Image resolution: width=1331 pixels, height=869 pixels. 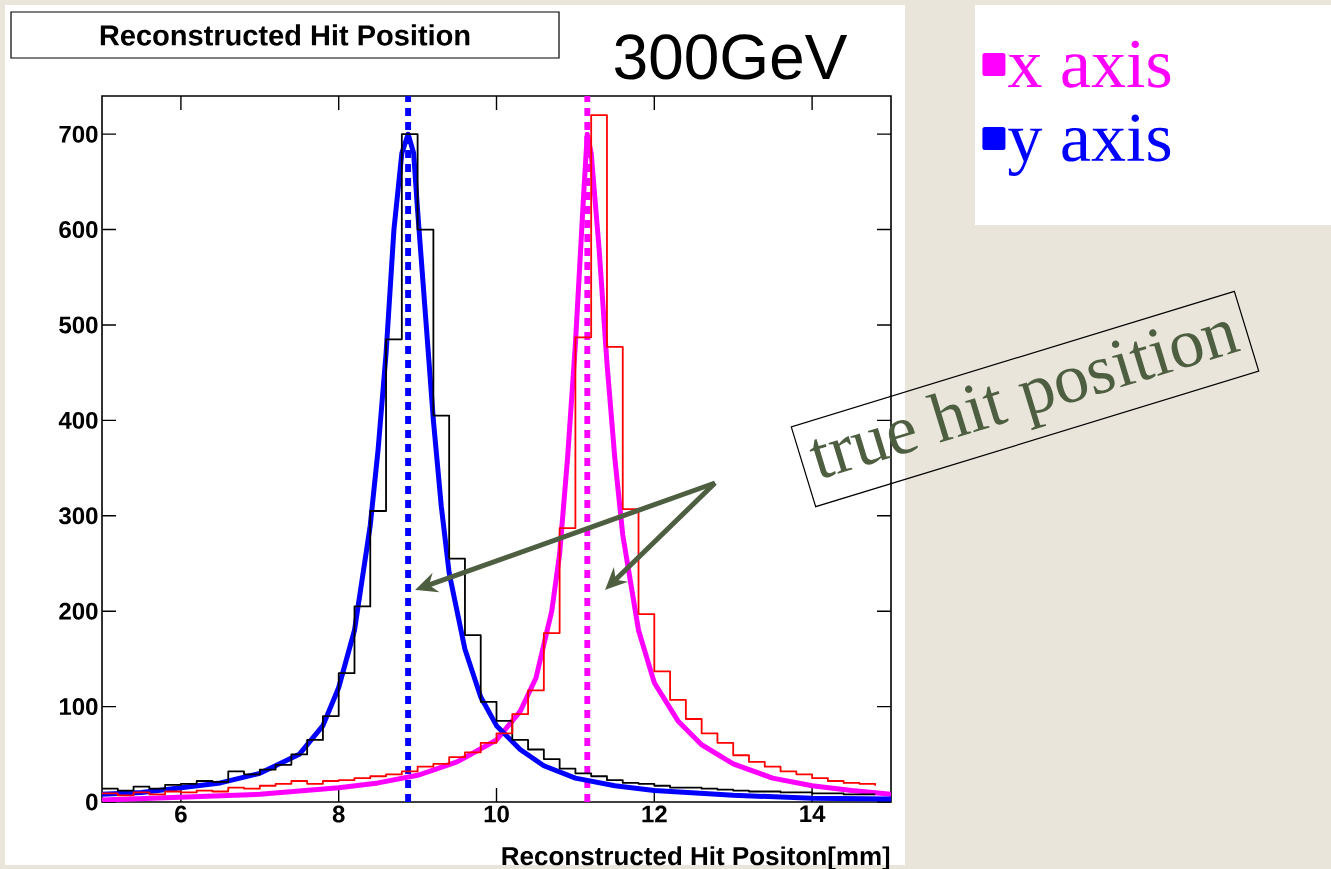 I want to click on legend-label: x axis, so click(x=1089, y=64).